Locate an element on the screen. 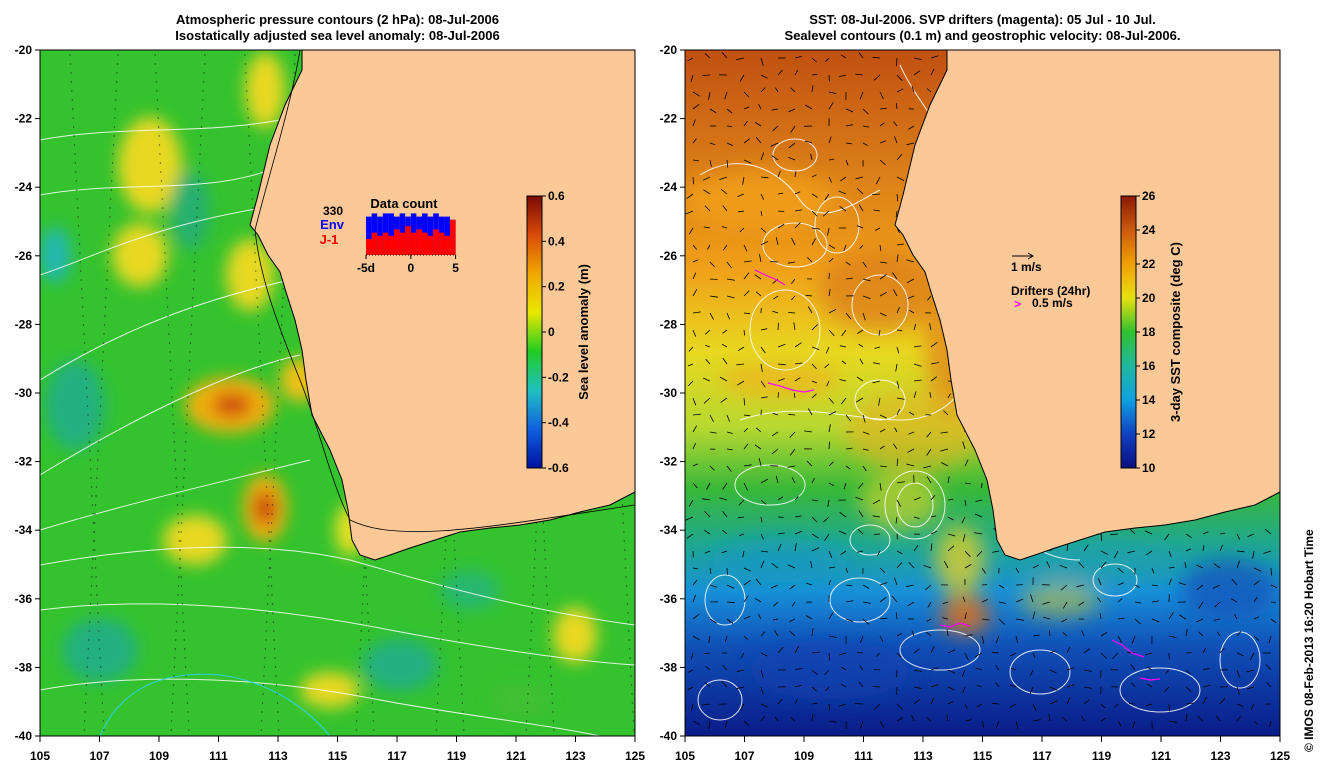 This screenshot has width=1320, height=780. data-count-inset: Data count 330 Env J-1 -5d 0 5 is located at coordinates (390, 235).